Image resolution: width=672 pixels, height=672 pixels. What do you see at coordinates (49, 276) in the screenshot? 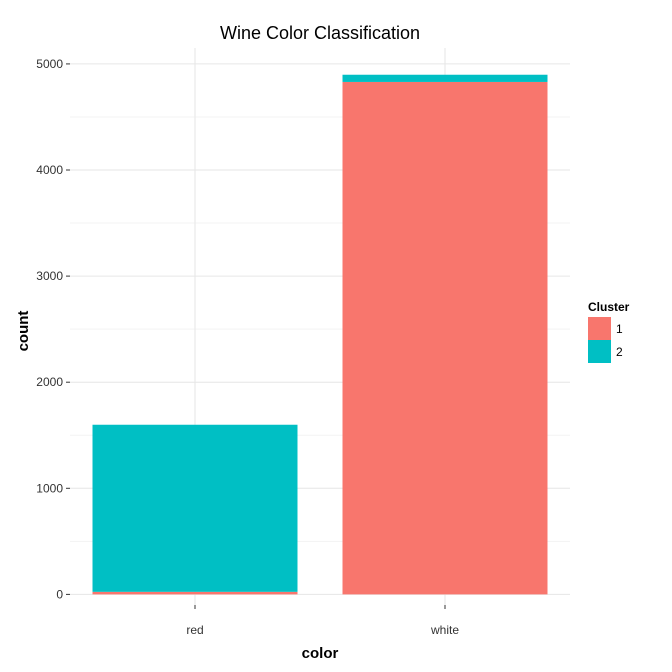
I see `y-tick-label: 3000` at bounding box center [49, 276].